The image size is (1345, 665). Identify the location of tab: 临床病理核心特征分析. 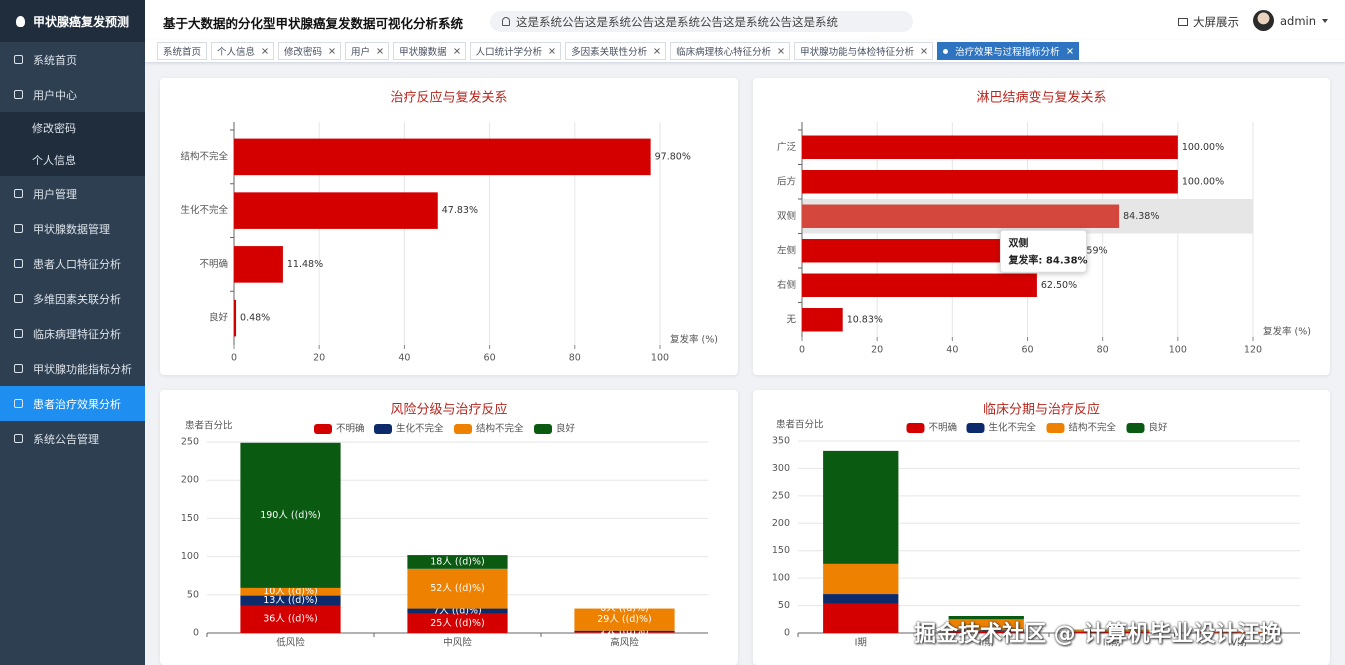
(730, 51).